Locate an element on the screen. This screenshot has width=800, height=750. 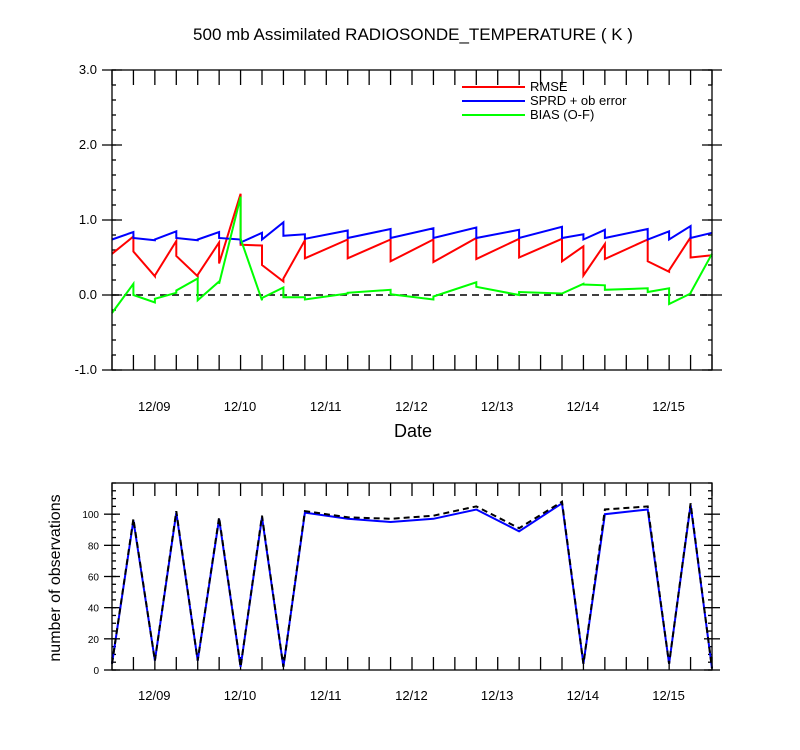
legend-label-bias-o-f: BIAS (O-F) is located at coordinates (562, 114).